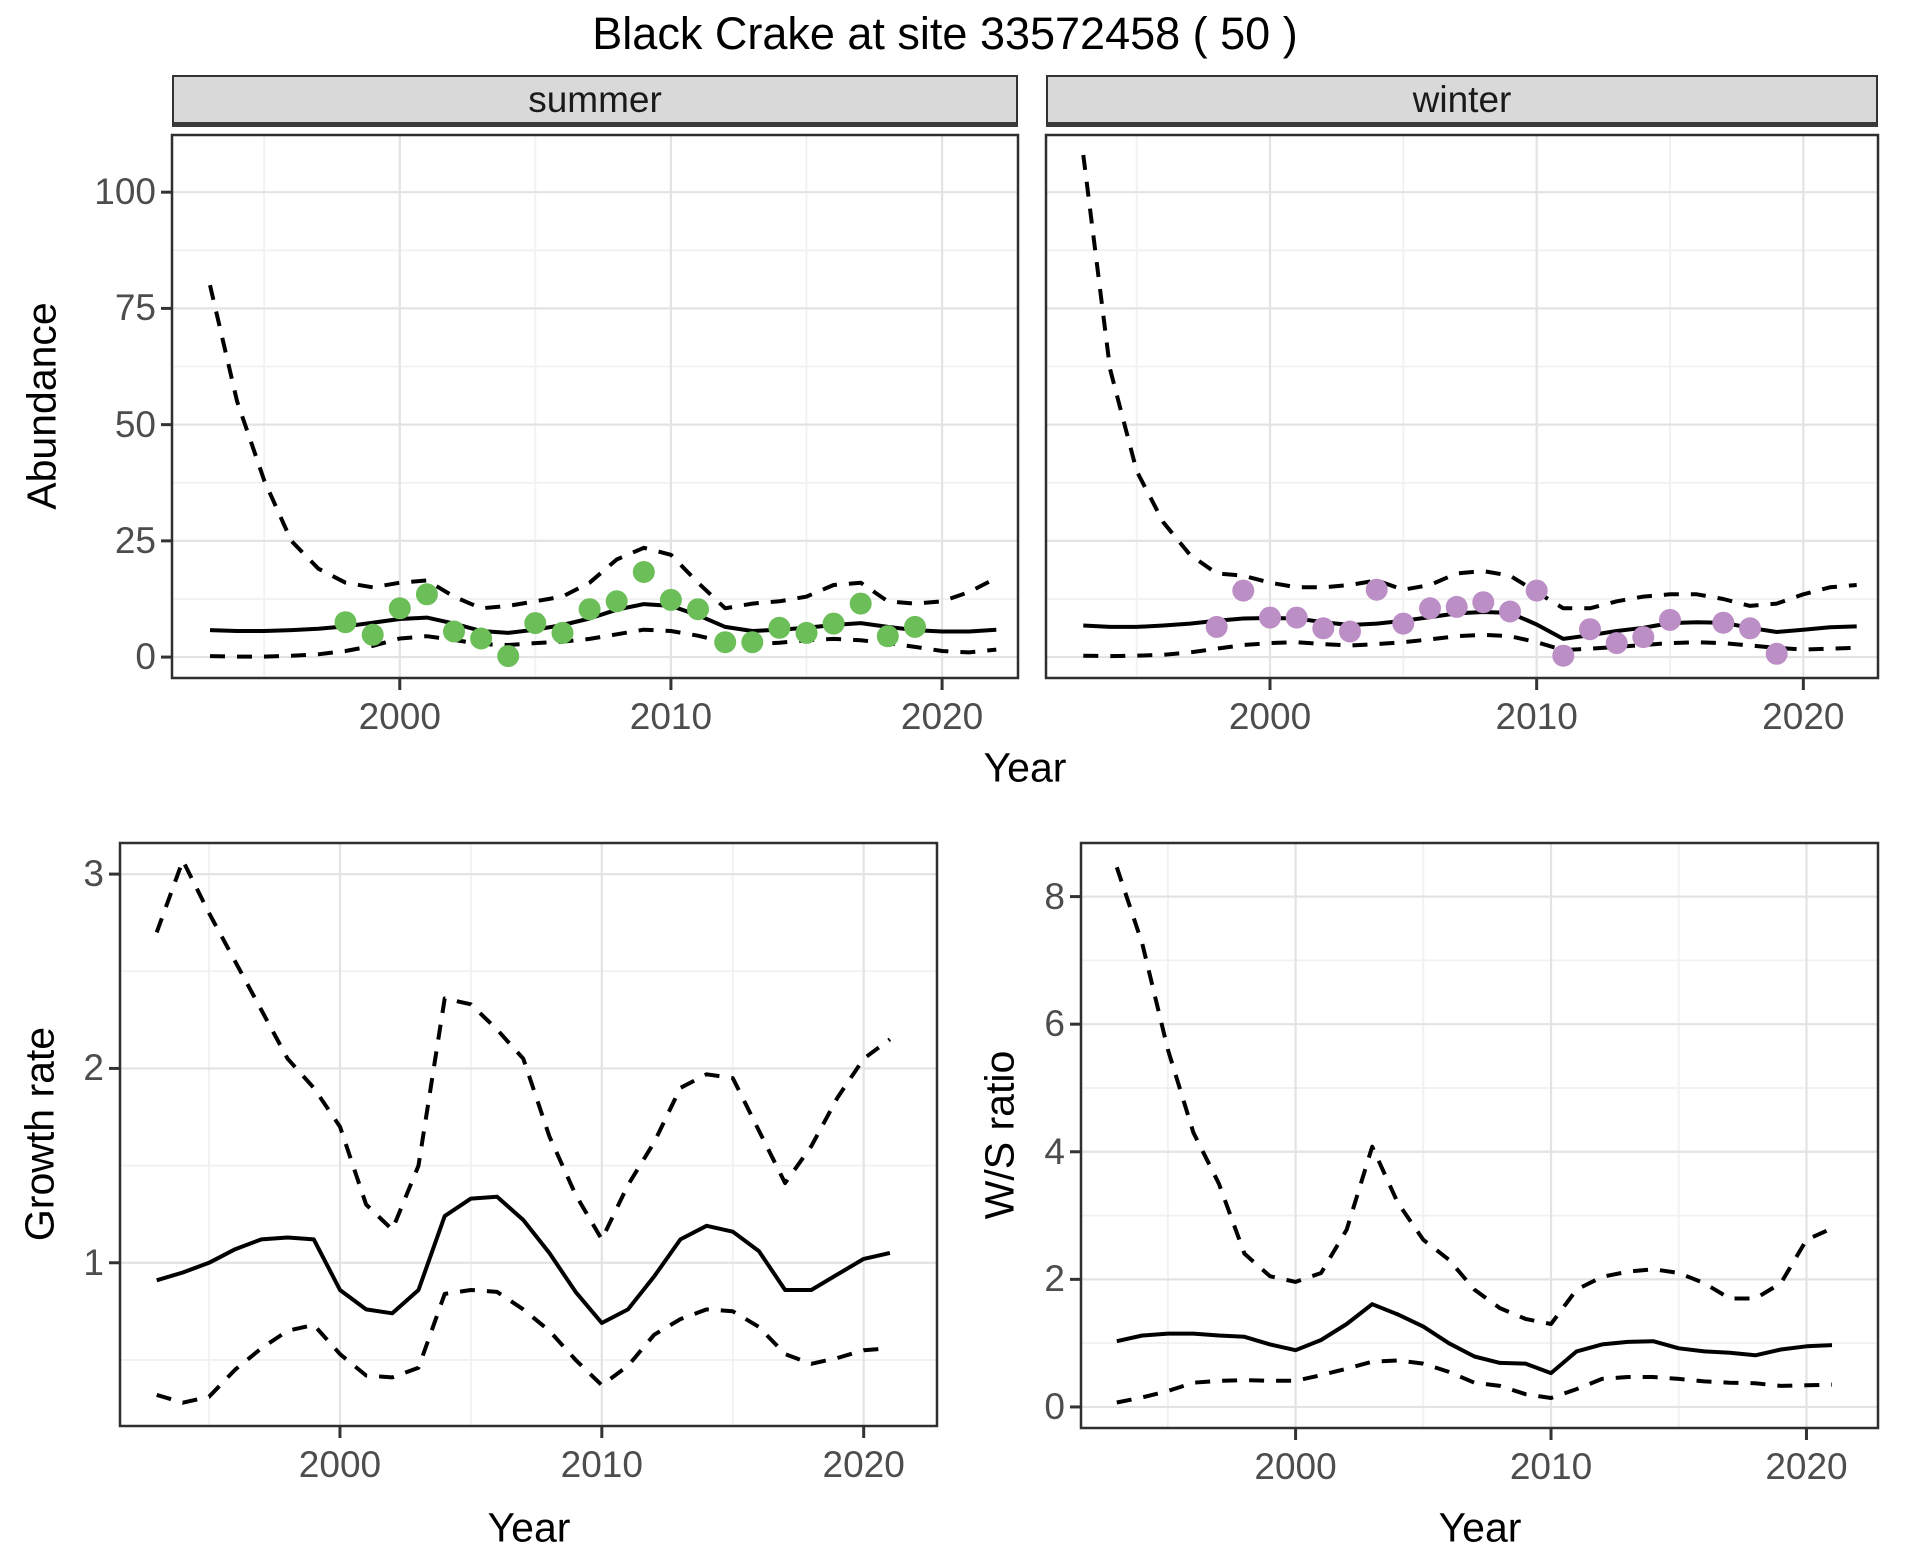 The width and height of the screenshot is (1920, 1560). Describe the element at coordinates (135, 308) in the screenshot. I see `y-tick-label-summer: 75` at that location.